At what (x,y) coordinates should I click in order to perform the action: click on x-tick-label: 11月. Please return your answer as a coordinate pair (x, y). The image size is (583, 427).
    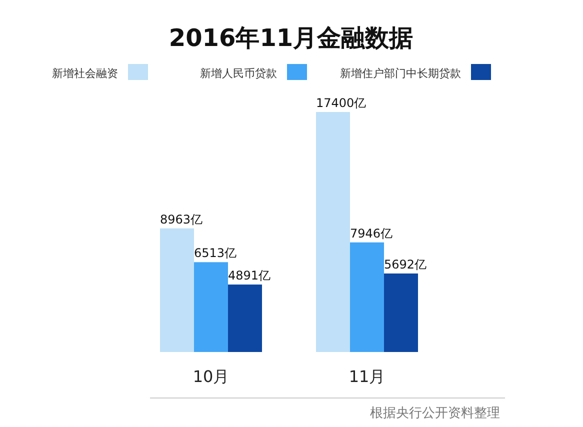
    Looking at the image, I should click on (367, 376).